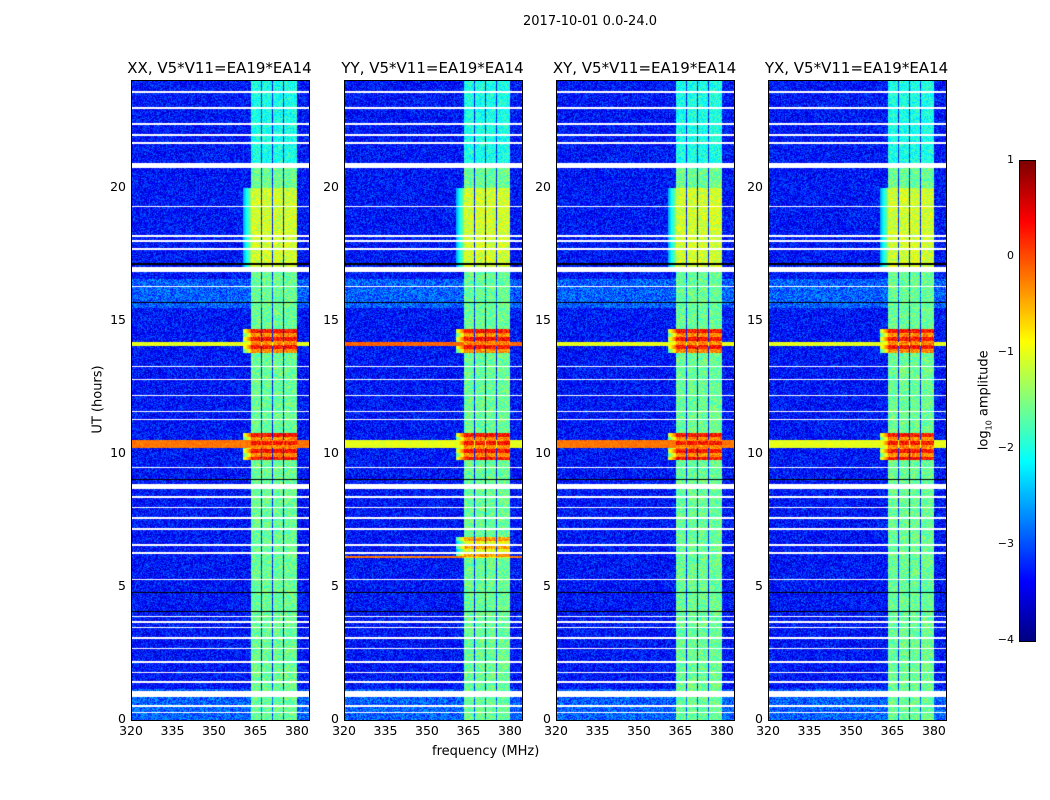 The height and width of the screenshot is (800, 1050). Describe the element at coordinates (1005, 447) in the screenshot. I see `colorbar-tick-label: −2` at that location.